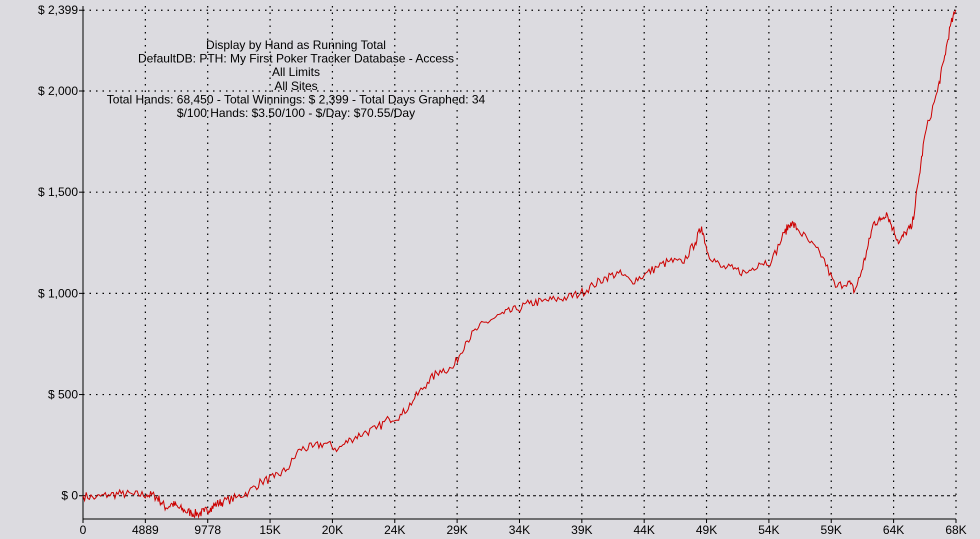  I want to click on x-tick-label: 4889, so click(145, 530).